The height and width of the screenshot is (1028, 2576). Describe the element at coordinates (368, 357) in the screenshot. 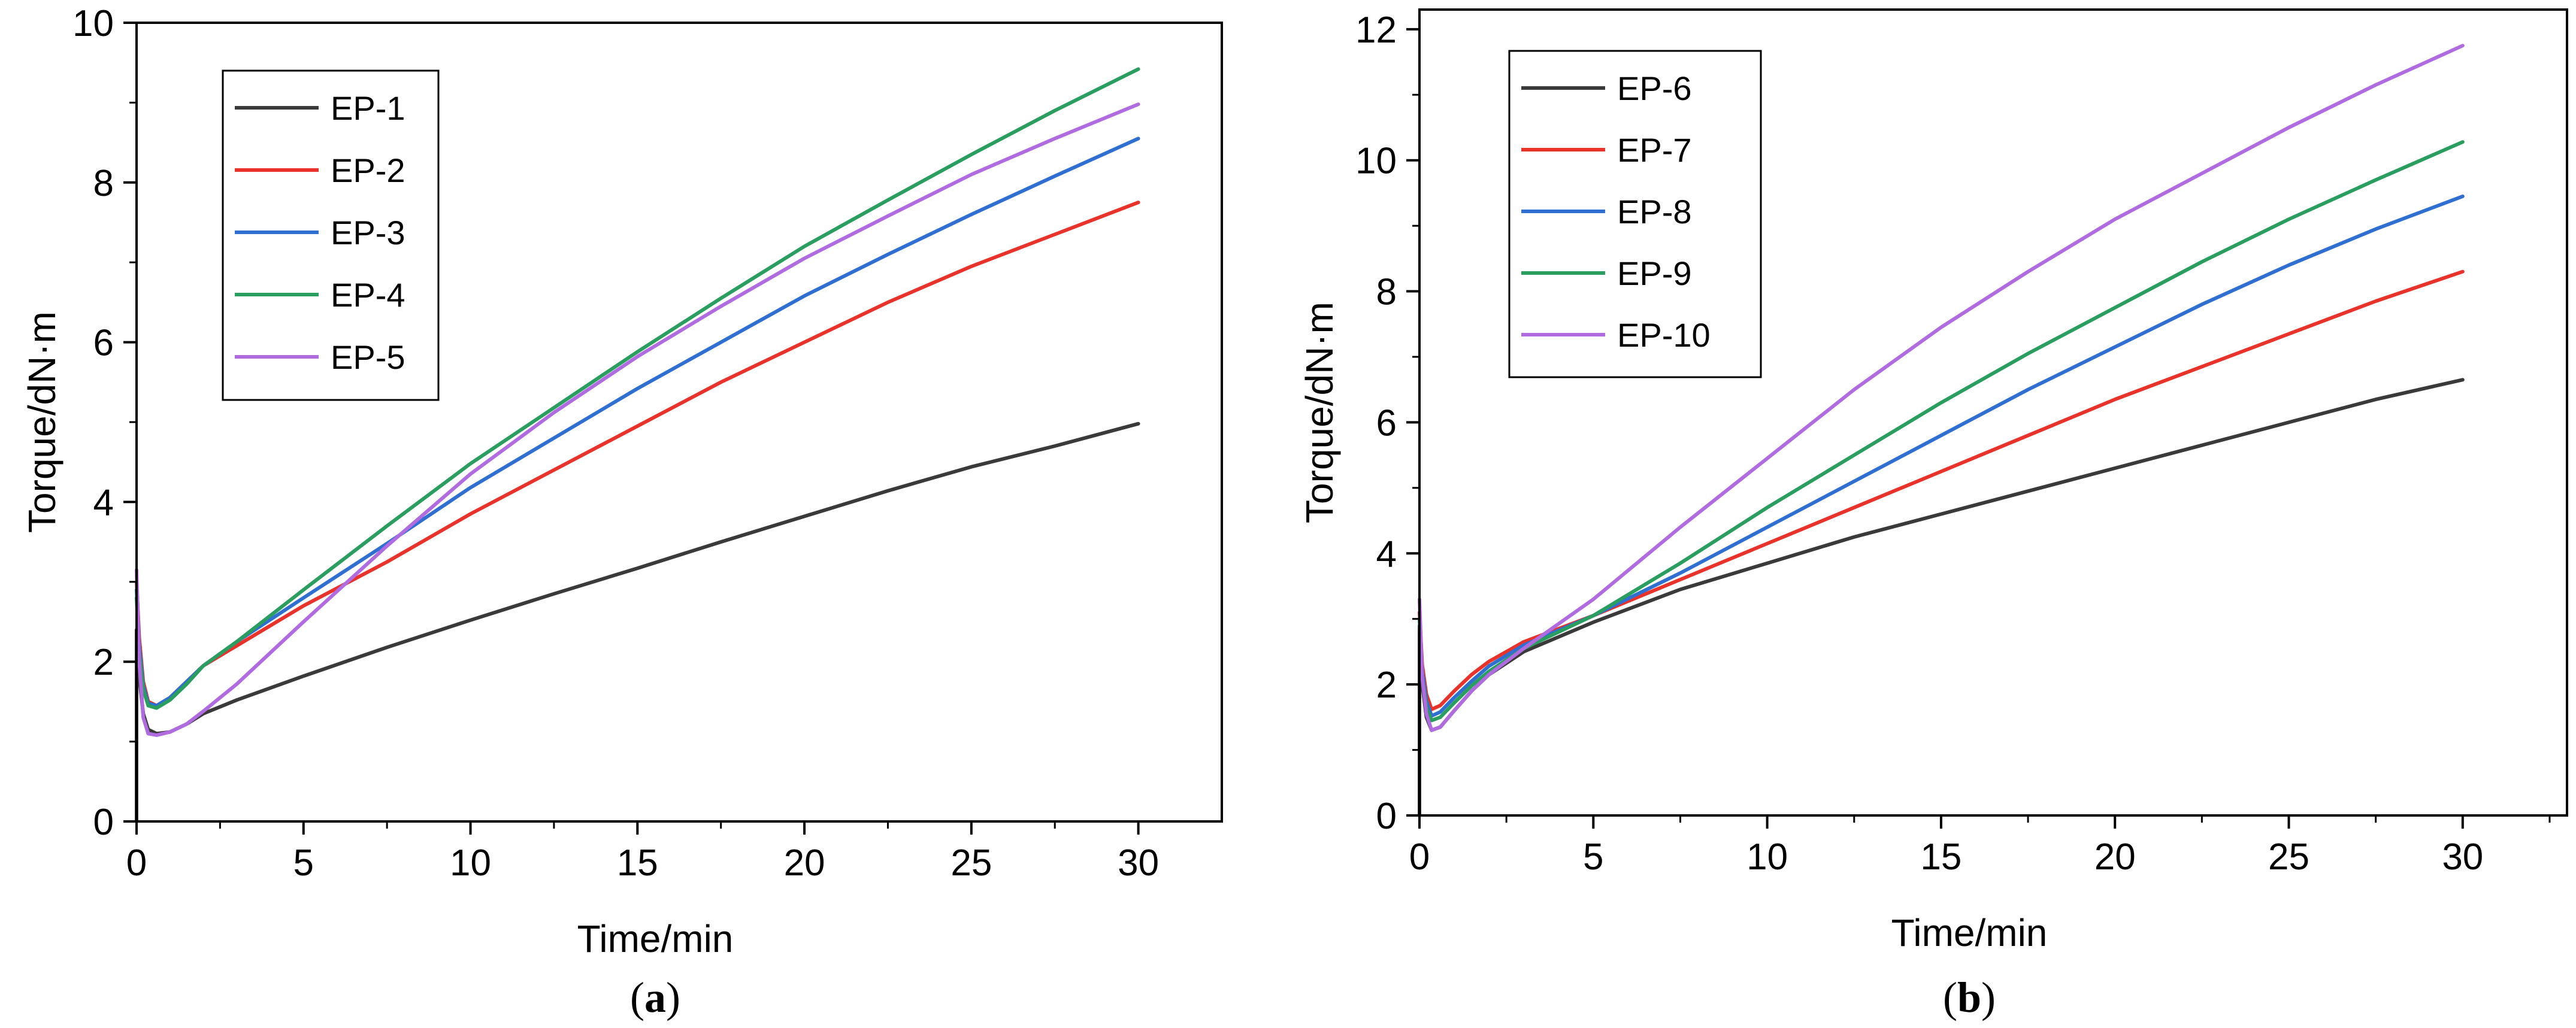

I see `legend-label: EP-5` at that location.